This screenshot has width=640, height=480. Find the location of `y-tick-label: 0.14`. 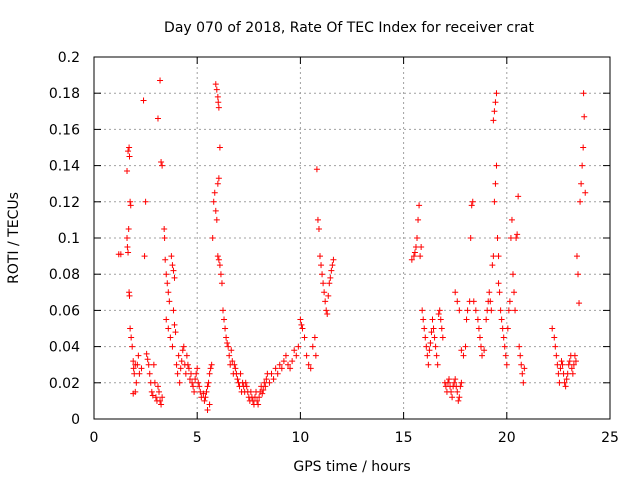

y-tick-label: 0.14 is located at coordinates (64, 167).